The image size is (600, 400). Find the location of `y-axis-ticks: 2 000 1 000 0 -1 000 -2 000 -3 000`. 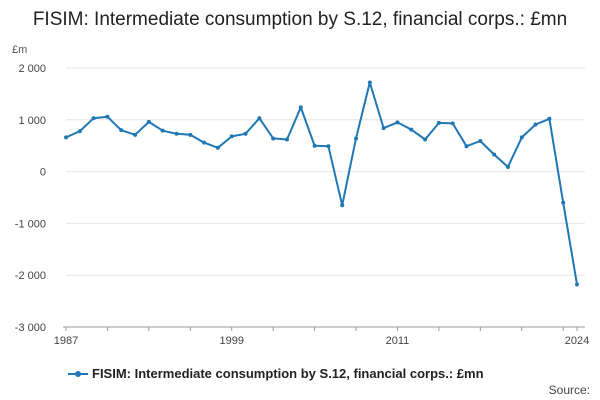

y-axis-ticks: 2 000 1 000 0 -1 000 -2 000 -3 000 is located at coordinates (30, 198).